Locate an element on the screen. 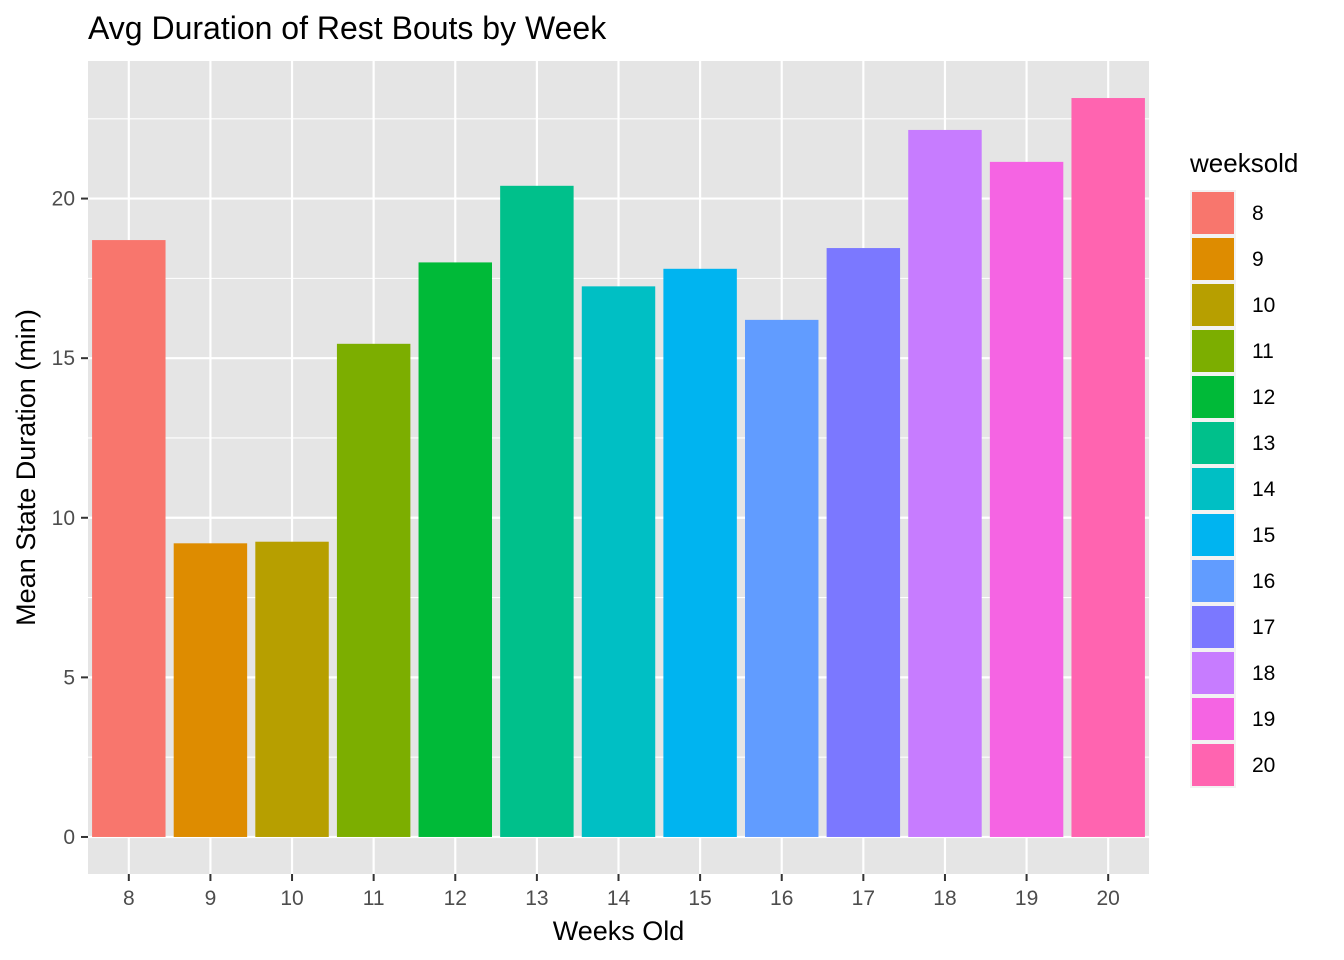 The height and width of the screenshot is (960, 1344). legend-label: 20 is located at coordinates (1263, 765).